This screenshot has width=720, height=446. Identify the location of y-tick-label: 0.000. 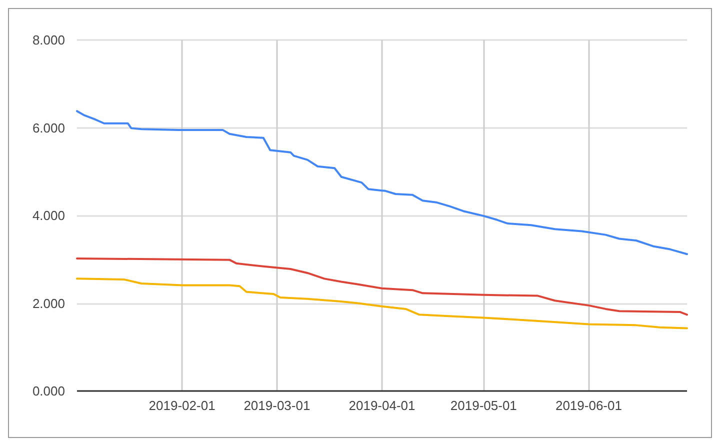
(48, 391).